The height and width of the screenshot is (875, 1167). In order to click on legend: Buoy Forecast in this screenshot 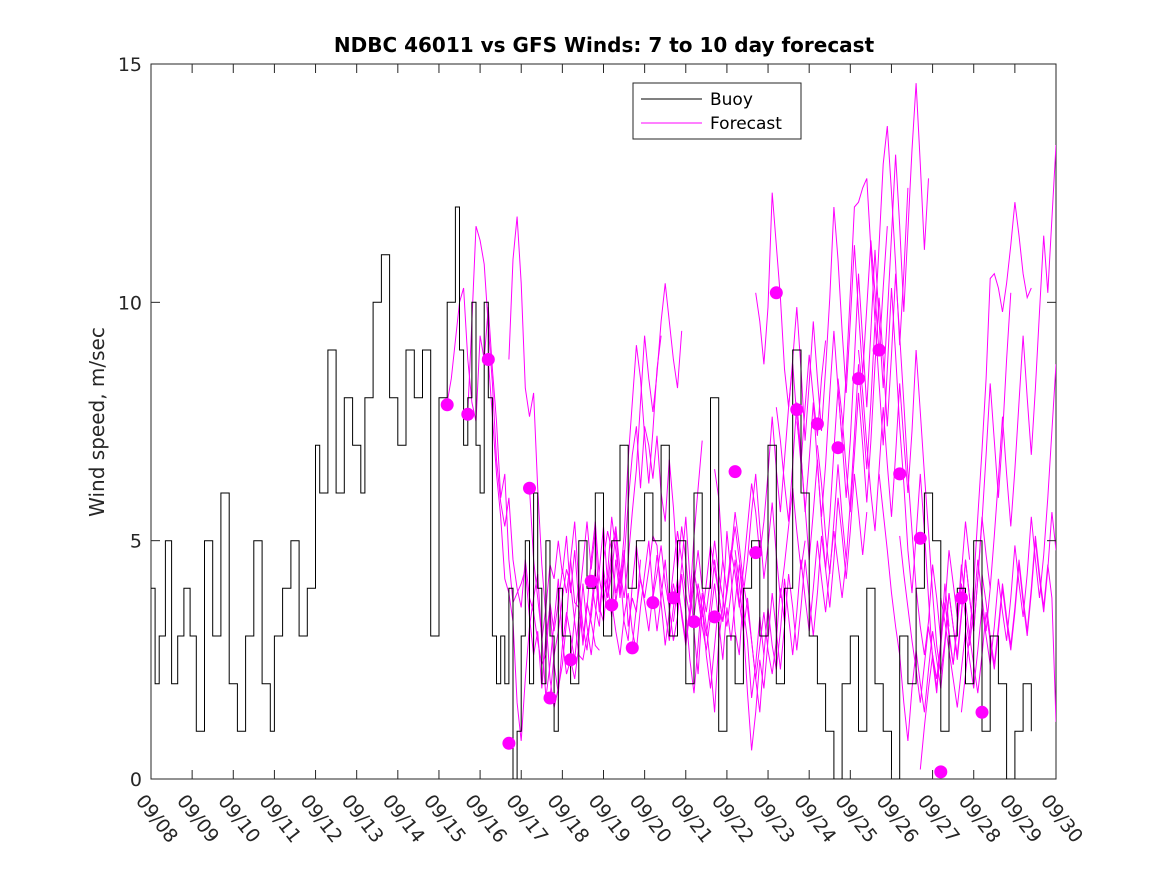, I will do `click(717, 111)`.